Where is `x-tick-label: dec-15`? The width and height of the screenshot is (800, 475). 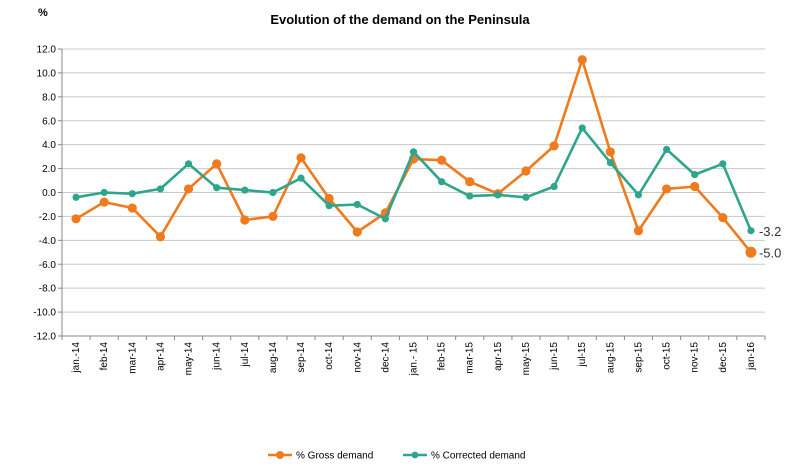 x-tick-label: dec-15 is located at coordinates (723, 357).